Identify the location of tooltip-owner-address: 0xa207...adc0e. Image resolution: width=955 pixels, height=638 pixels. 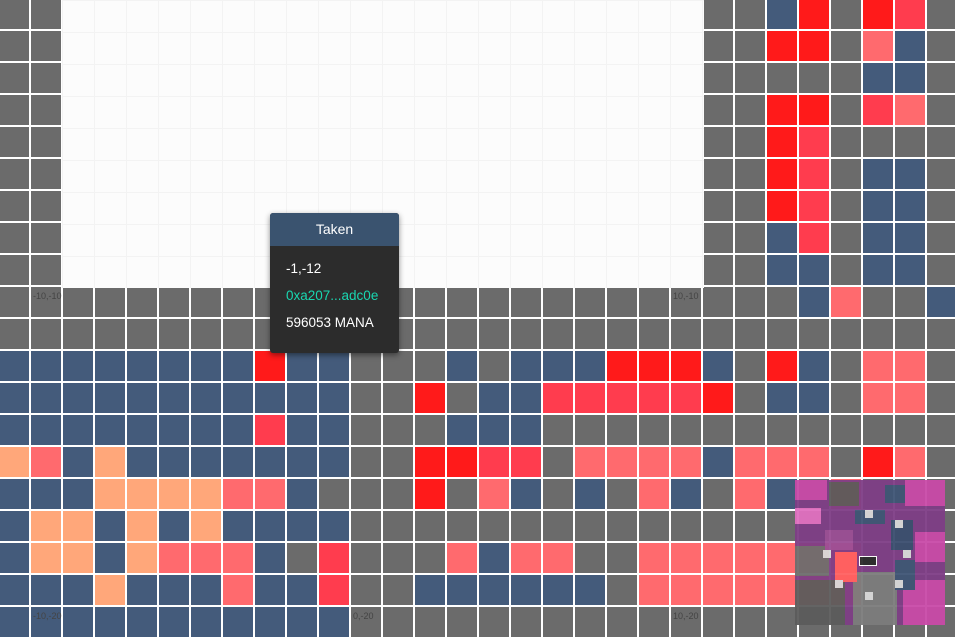
(332, 295).